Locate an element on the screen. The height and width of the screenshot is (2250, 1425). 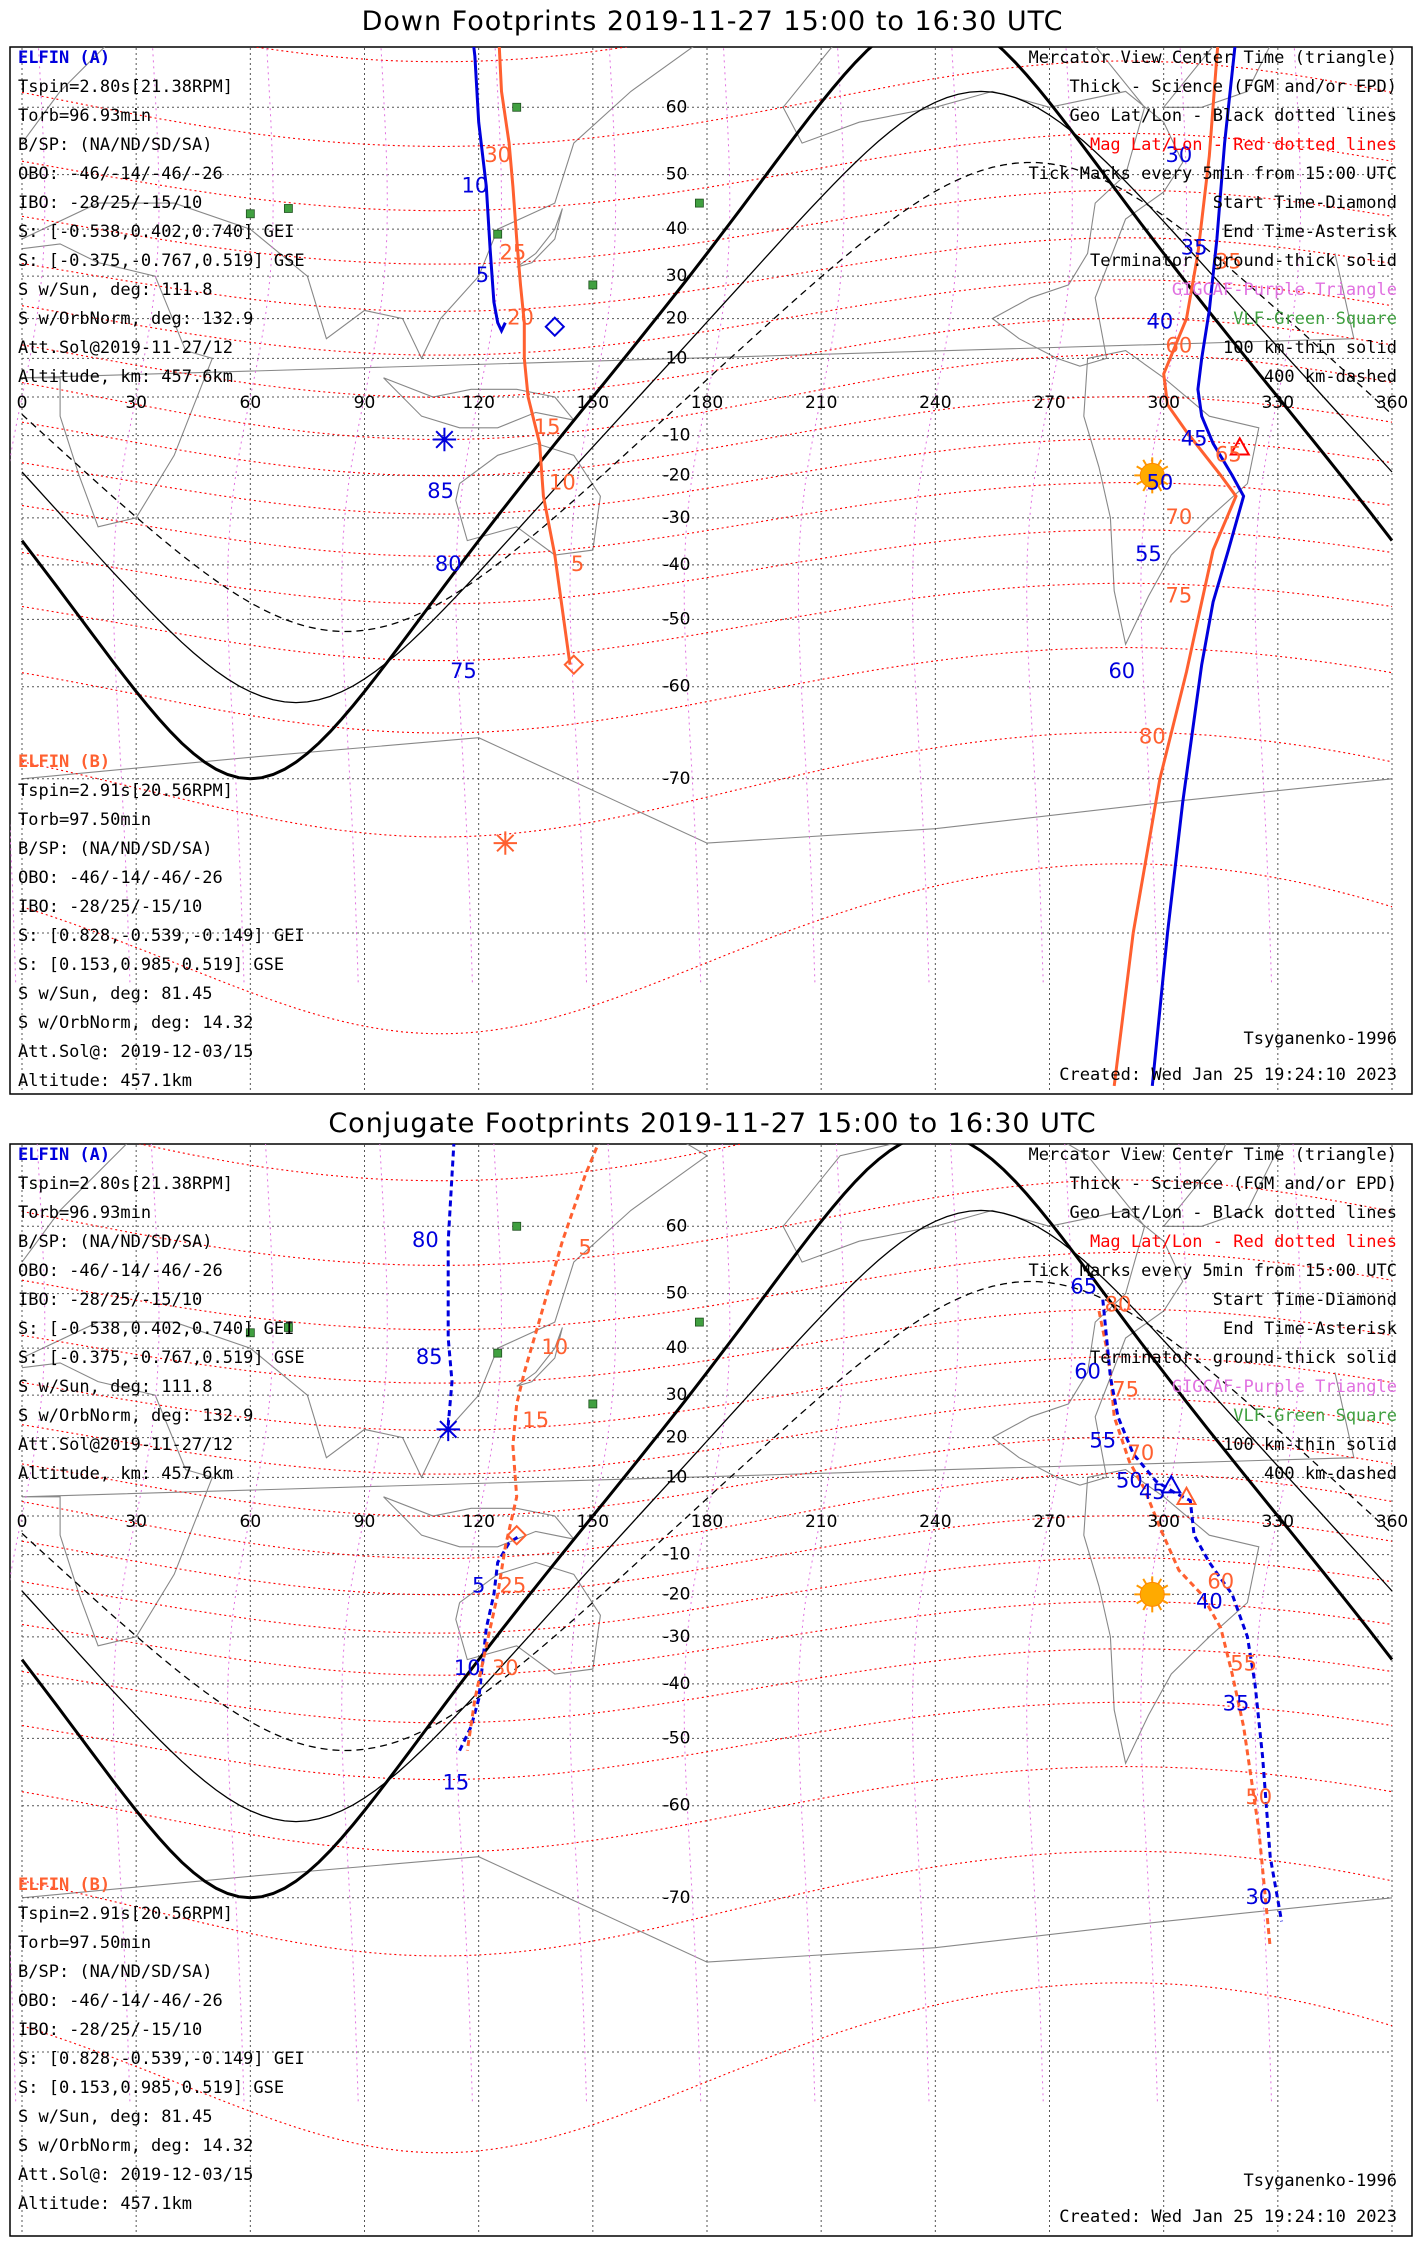
legend-entry: End Time-Asterisk is located at coordinates (1310, 1329).